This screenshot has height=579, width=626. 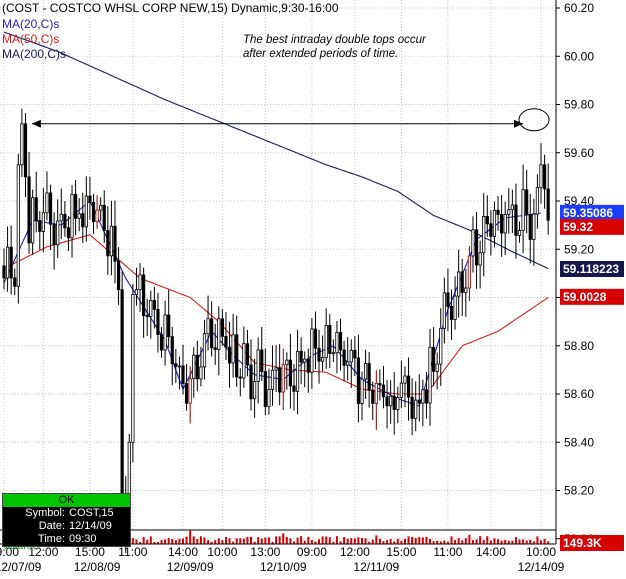 What do you see at coordinates (36, 123) in the screenshot?
I see `arrow-head-left` at bounding box center [36, 123].